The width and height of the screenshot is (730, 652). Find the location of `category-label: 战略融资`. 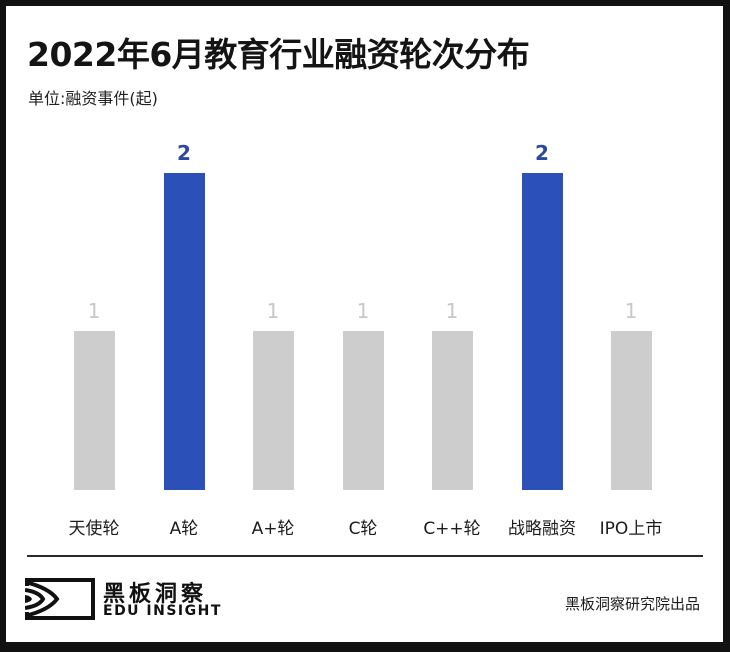

category-label: 战略融资 is located at coordinates (542, 529).